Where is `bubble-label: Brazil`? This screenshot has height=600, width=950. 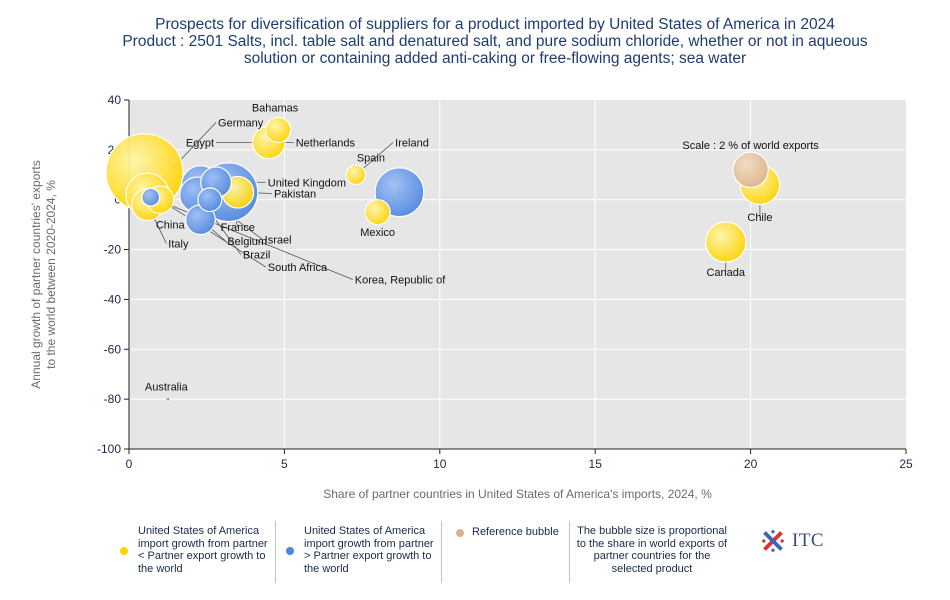 bubble-label: Brazil is located at coordinates (257, 256).